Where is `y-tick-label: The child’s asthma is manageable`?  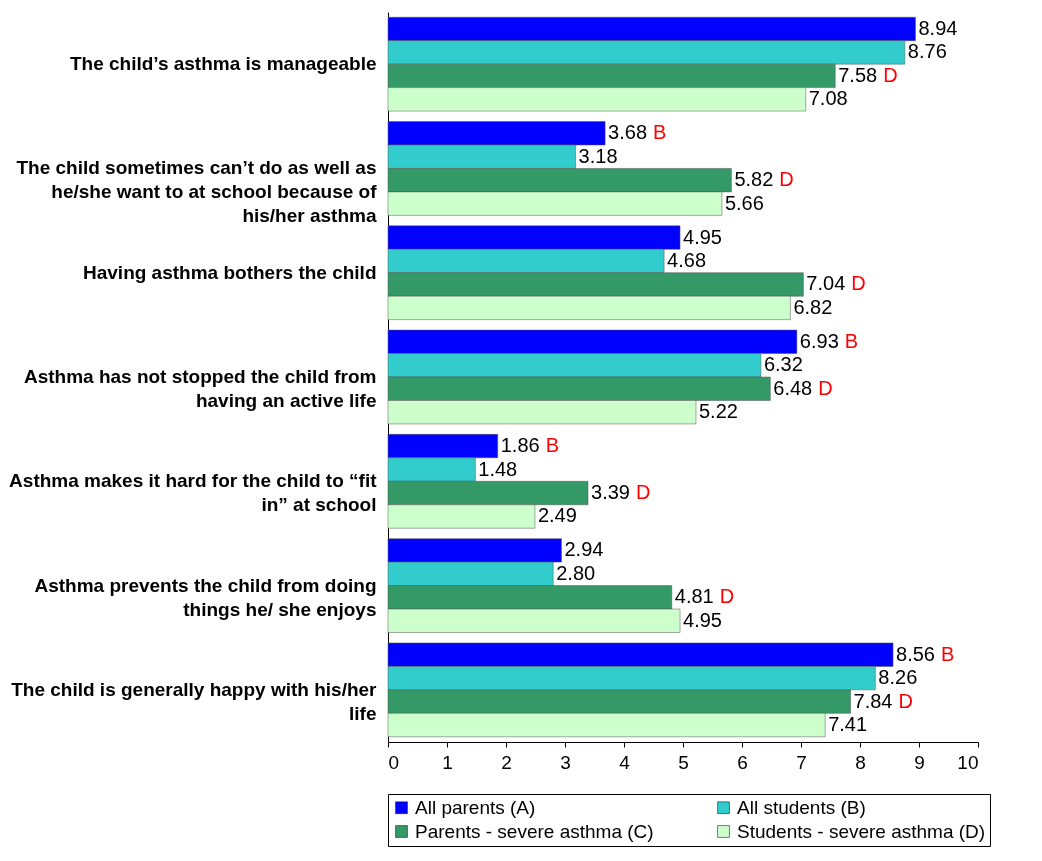
y-tick-label: The child’s asthma is manageable is located at coordinates (223, 64).